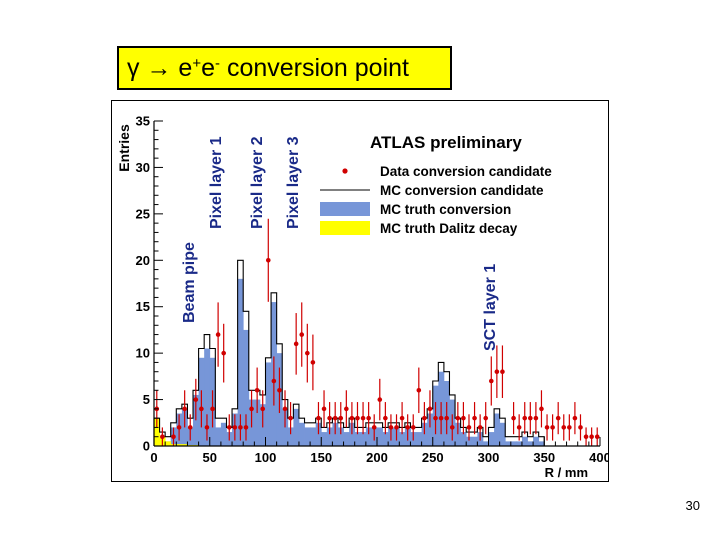 This screenshot has height=540, width=720. What do you see at coordinates (257, 182) in the screenshot?
I see `annotation-pixel-layer-2: Pixel layer 2` at bounding box center [257, 182].